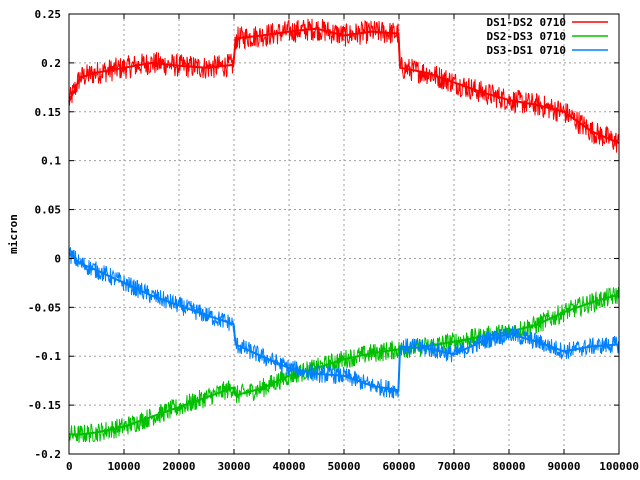  What do you see at coordinates (44, 307) in the screenshot?
I see `y-tick-label: -0.05` at bounding box center [44, 307].